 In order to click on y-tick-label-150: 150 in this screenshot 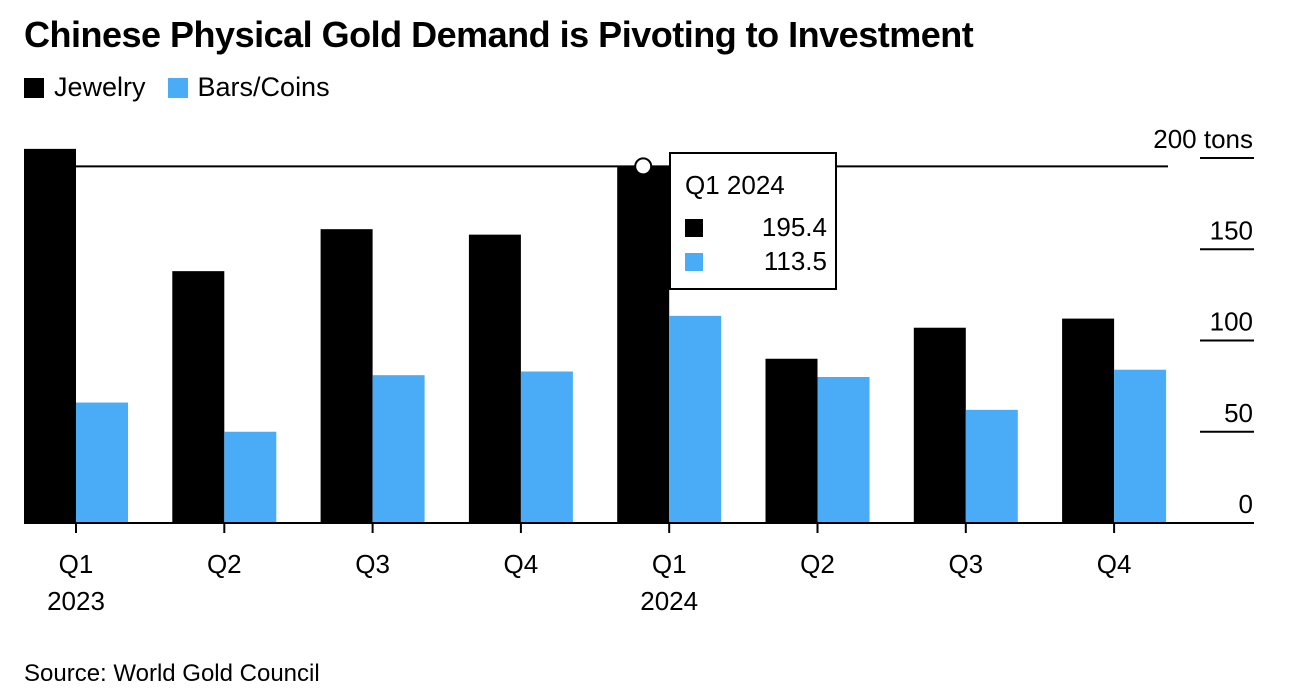, I will do `click(1231, 230)`.